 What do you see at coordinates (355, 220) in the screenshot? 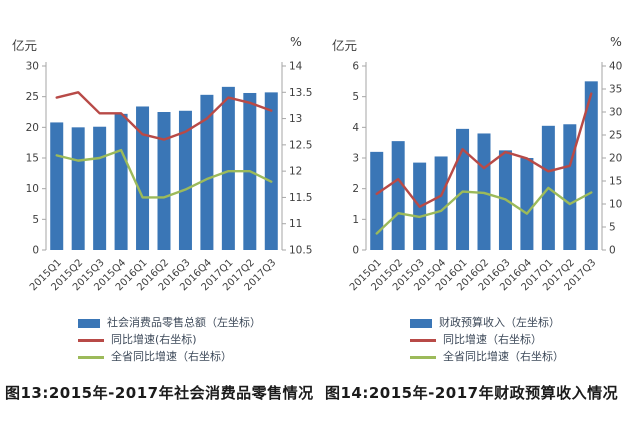
I see `left-tick-label: 1` at bounding box center [355, 220].